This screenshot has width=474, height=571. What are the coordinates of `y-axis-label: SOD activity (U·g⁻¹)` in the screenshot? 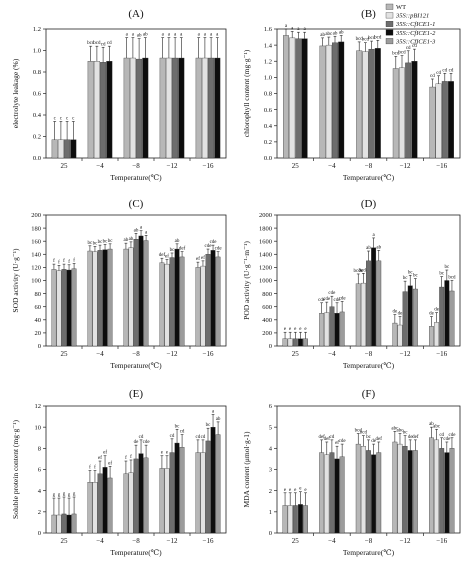 It's located at (15, 280).